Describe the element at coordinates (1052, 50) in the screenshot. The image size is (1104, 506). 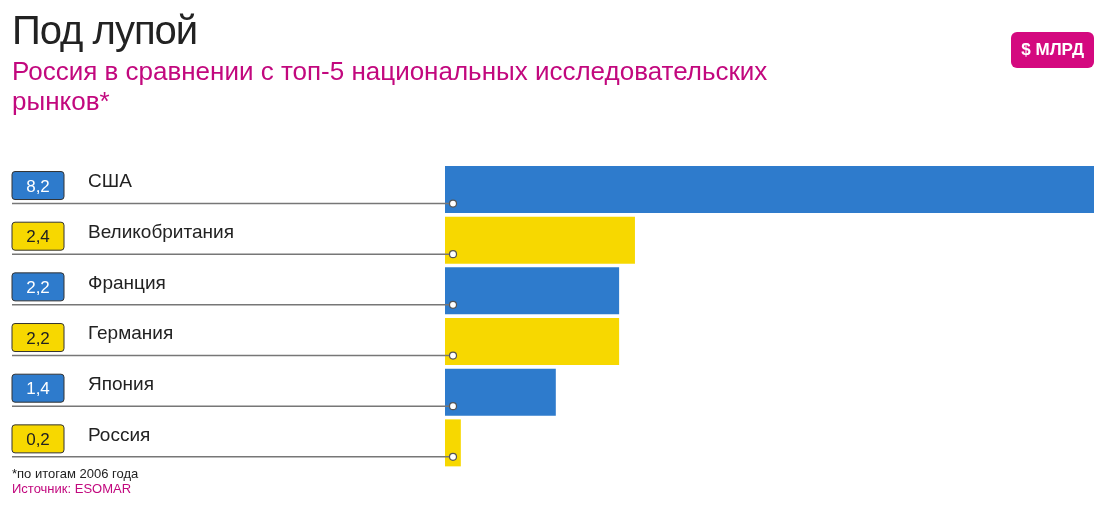
I see `text: $ МЛРД` at that location.